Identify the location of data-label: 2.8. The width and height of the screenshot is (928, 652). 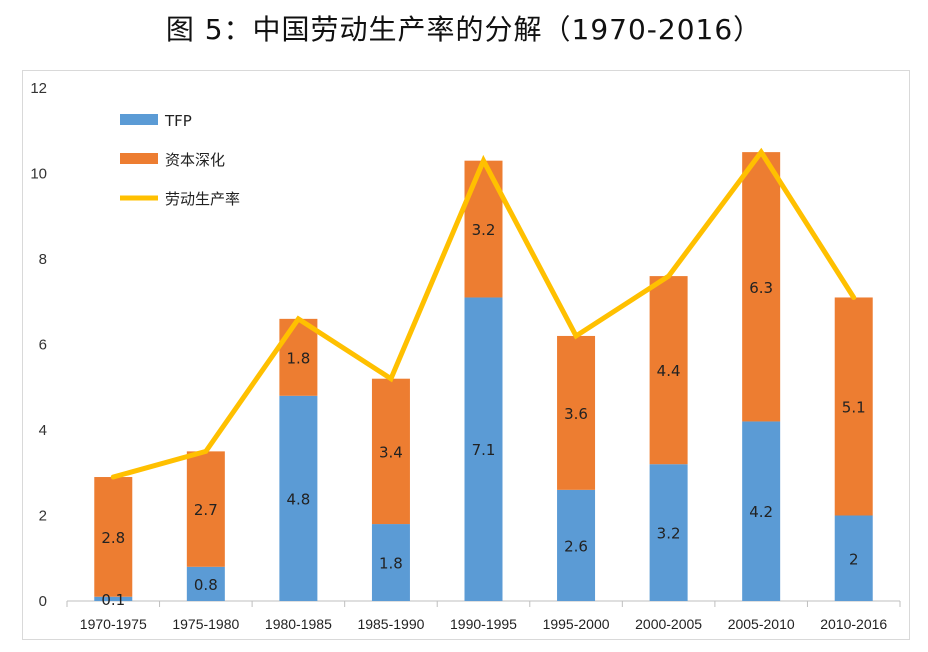
(113, 538).